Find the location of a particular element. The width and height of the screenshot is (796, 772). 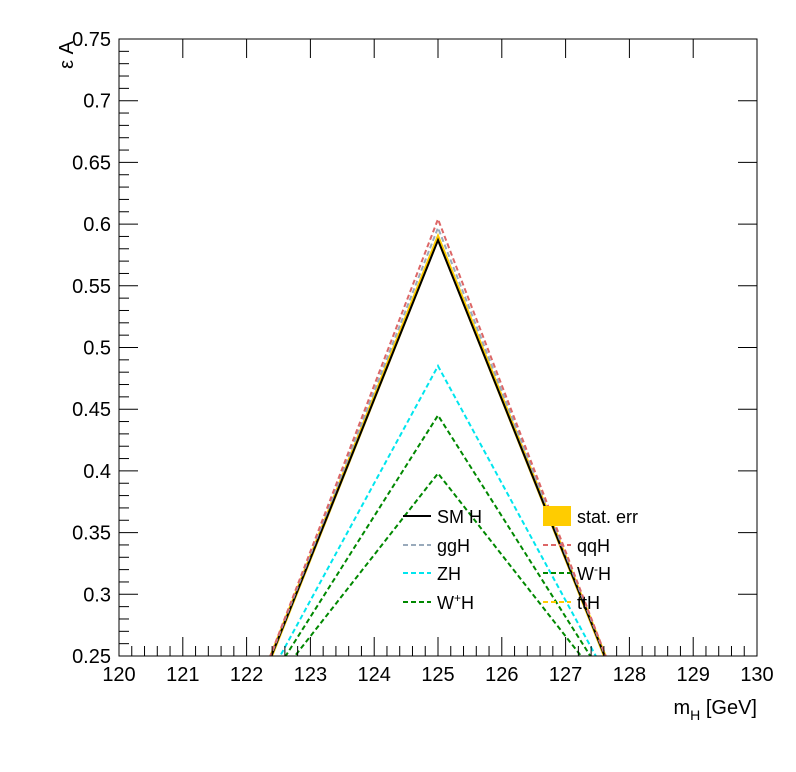

y-tick-label: 0.35 is located at coordinates (91, 534).